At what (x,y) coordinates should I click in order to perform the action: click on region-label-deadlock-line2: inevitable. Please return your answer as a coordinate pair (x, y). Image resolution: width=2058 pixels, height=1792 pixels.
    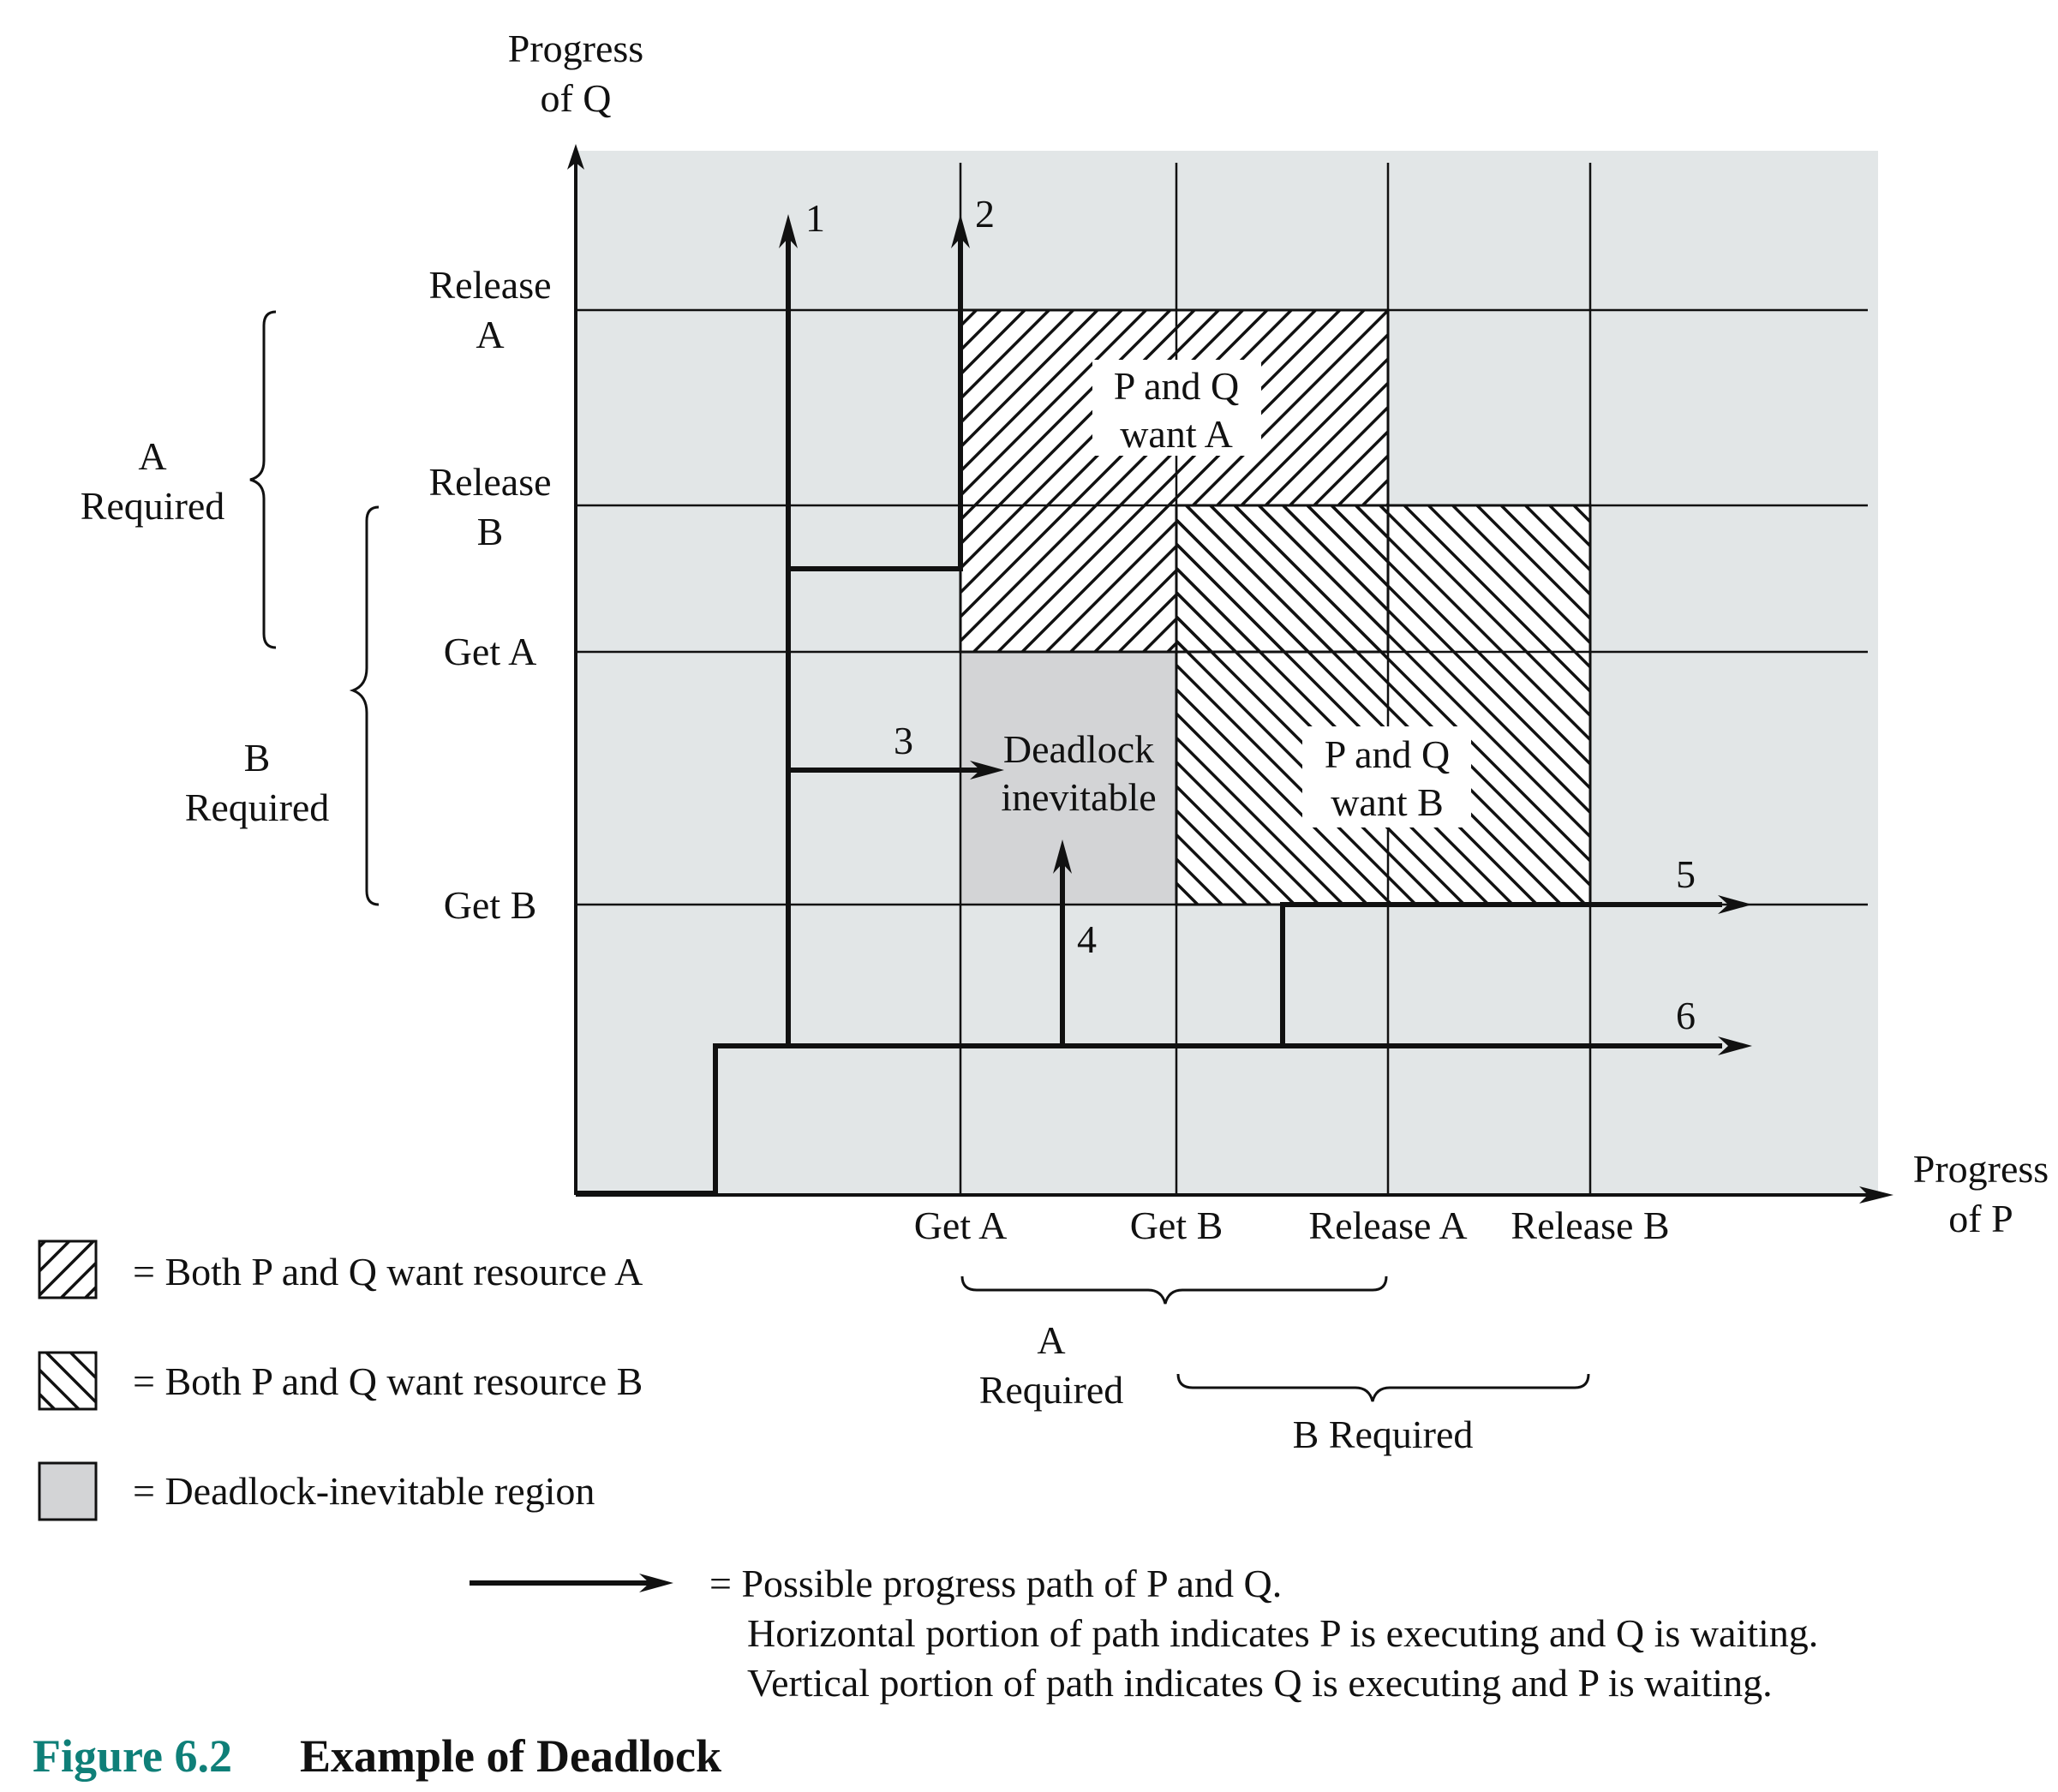
    Looking at the image, I should click on (1079, 797).